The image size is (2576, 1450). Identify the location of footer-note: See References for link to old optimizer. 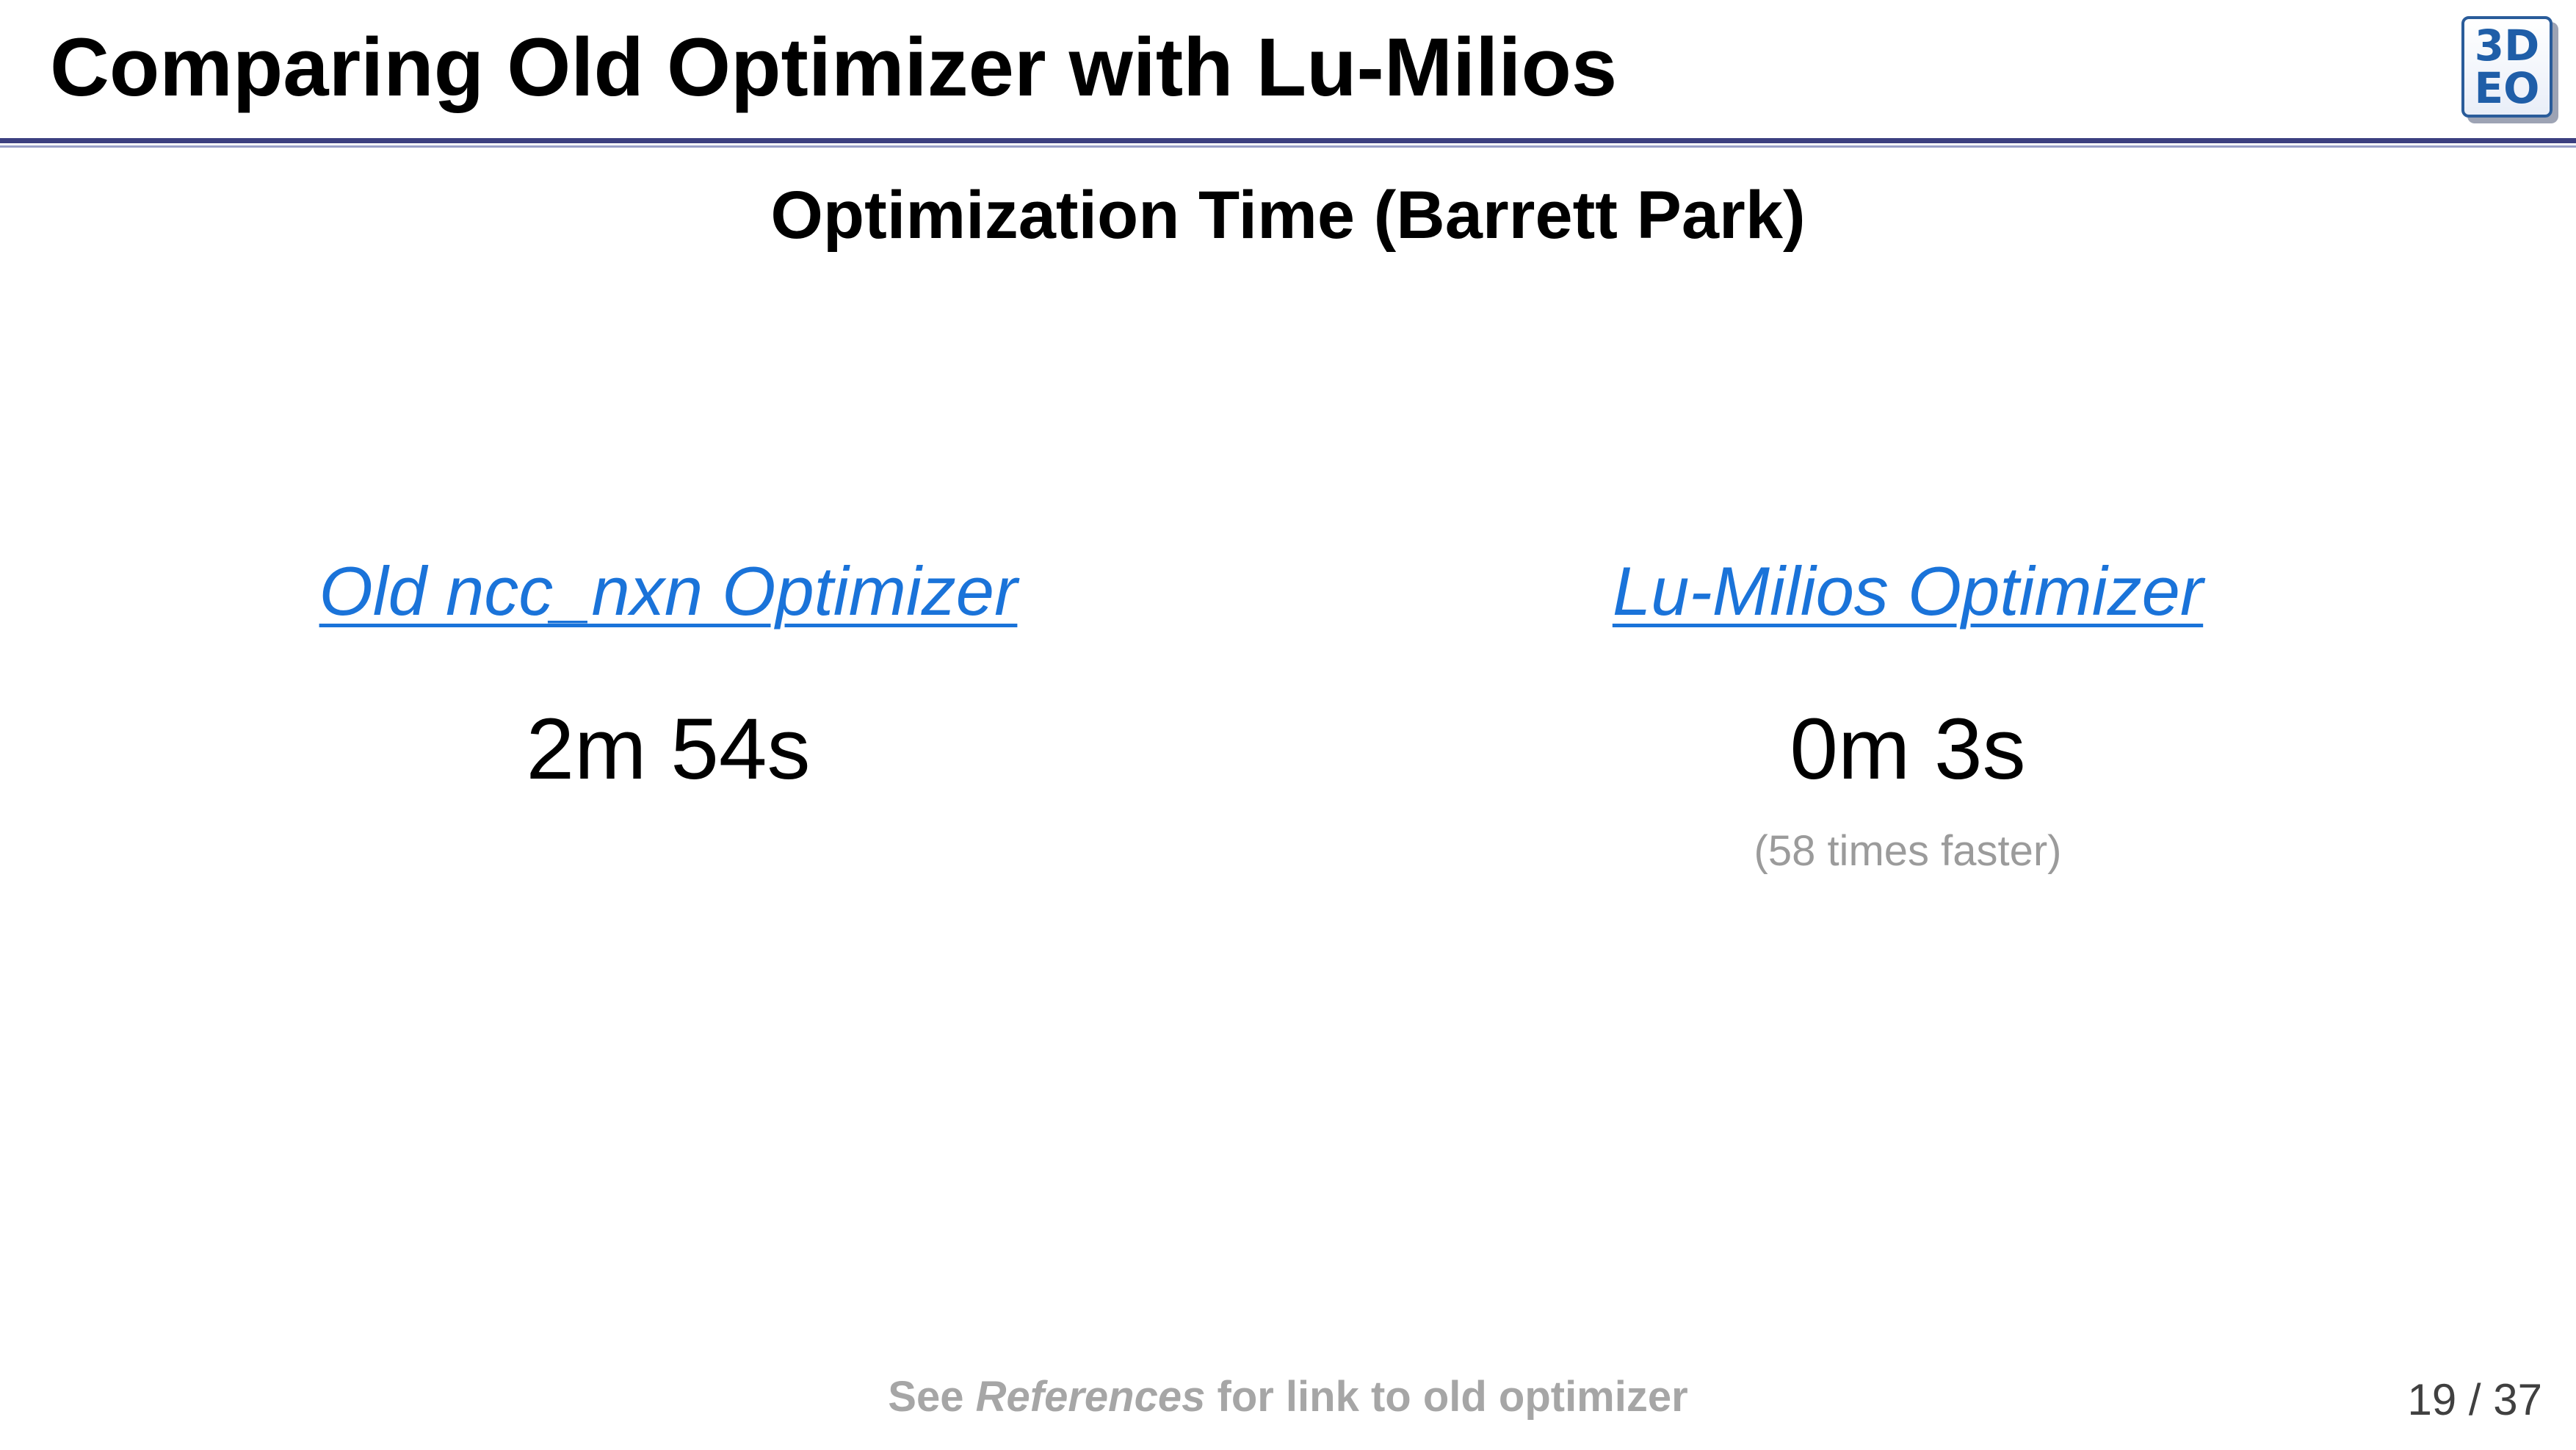
(1288, 1397).